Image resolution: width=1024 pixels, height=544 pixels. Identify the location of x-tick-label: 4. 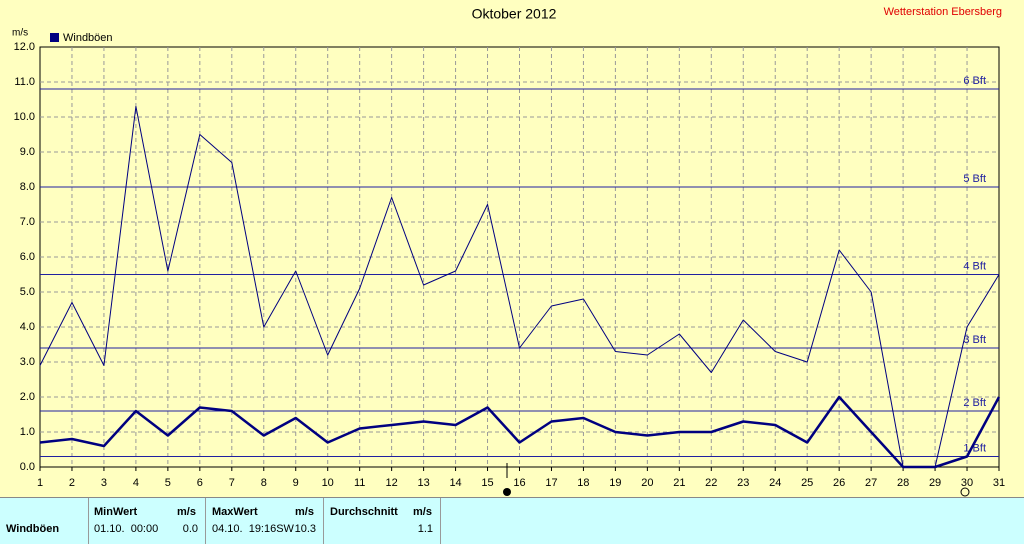
(136, 483).